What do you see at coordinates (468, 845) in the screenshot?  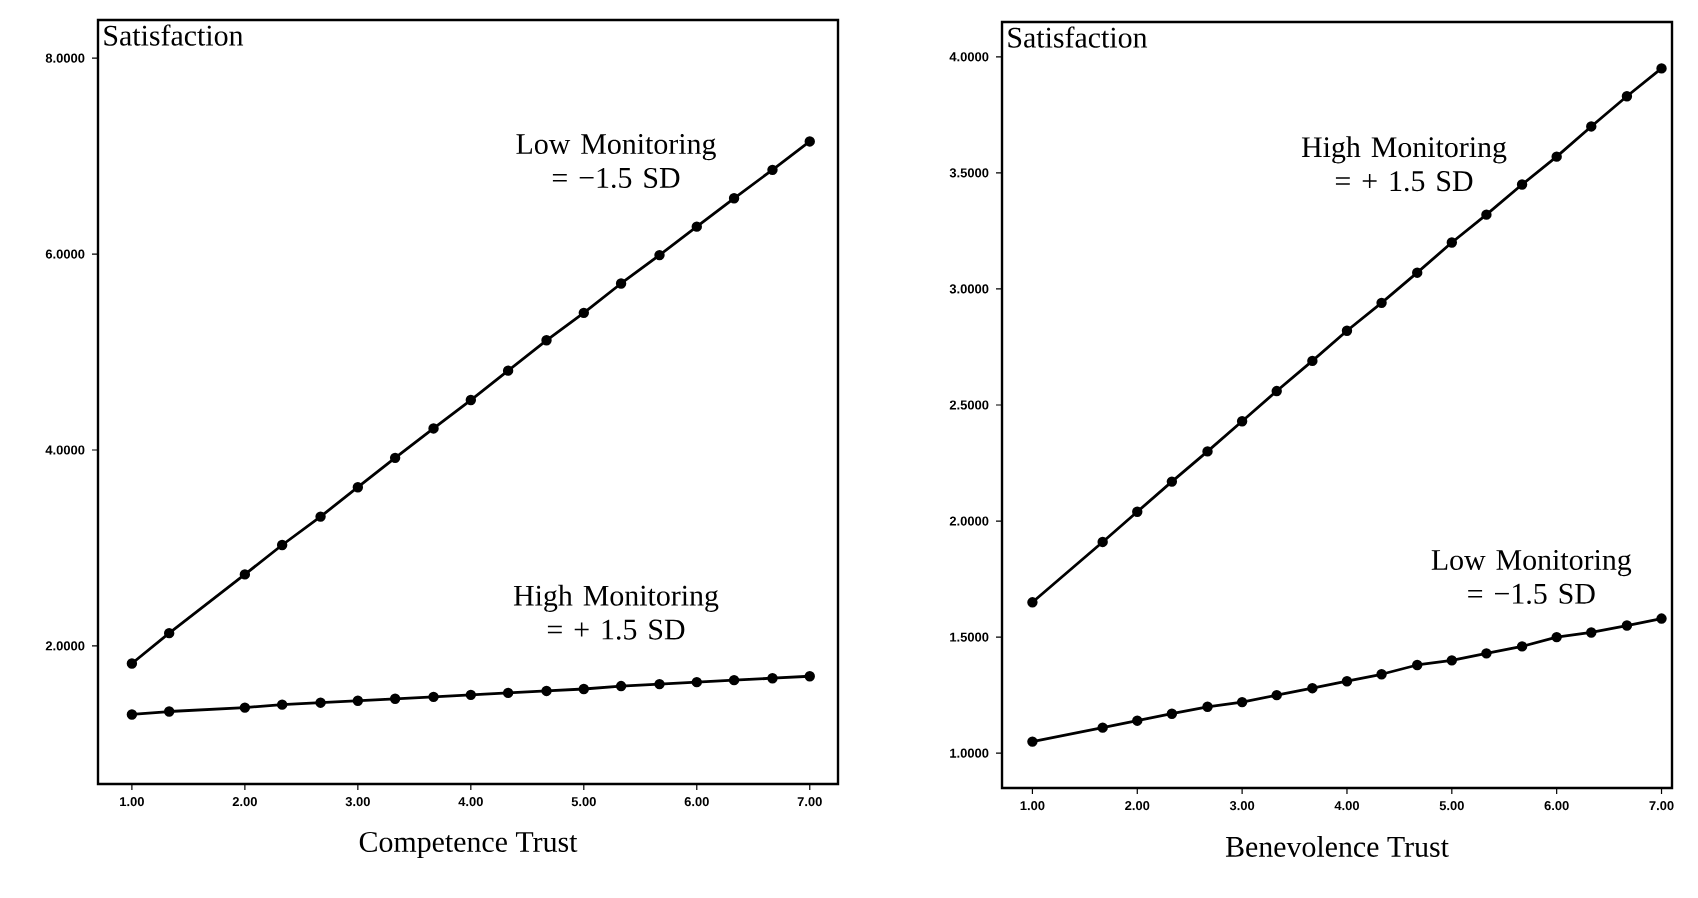 I see `x-axis-title: Competence Trust` at bounding box center [468, 845].